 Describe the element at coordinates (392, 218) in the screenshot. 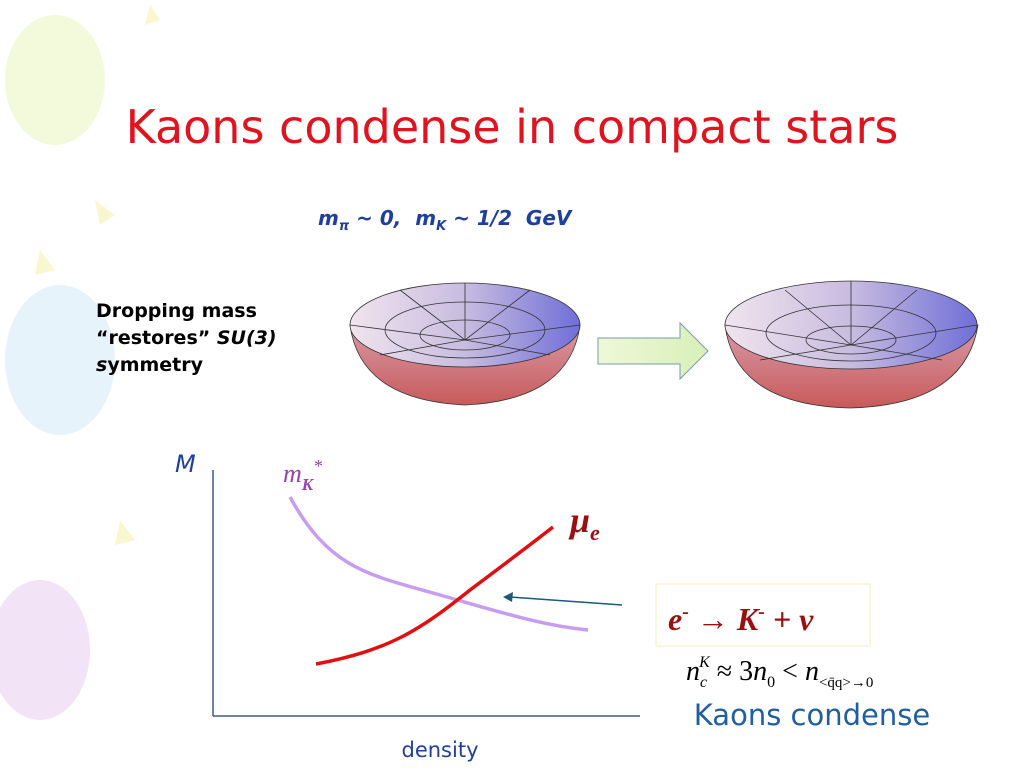

I see `text-part: ~ 0, m` at that location.